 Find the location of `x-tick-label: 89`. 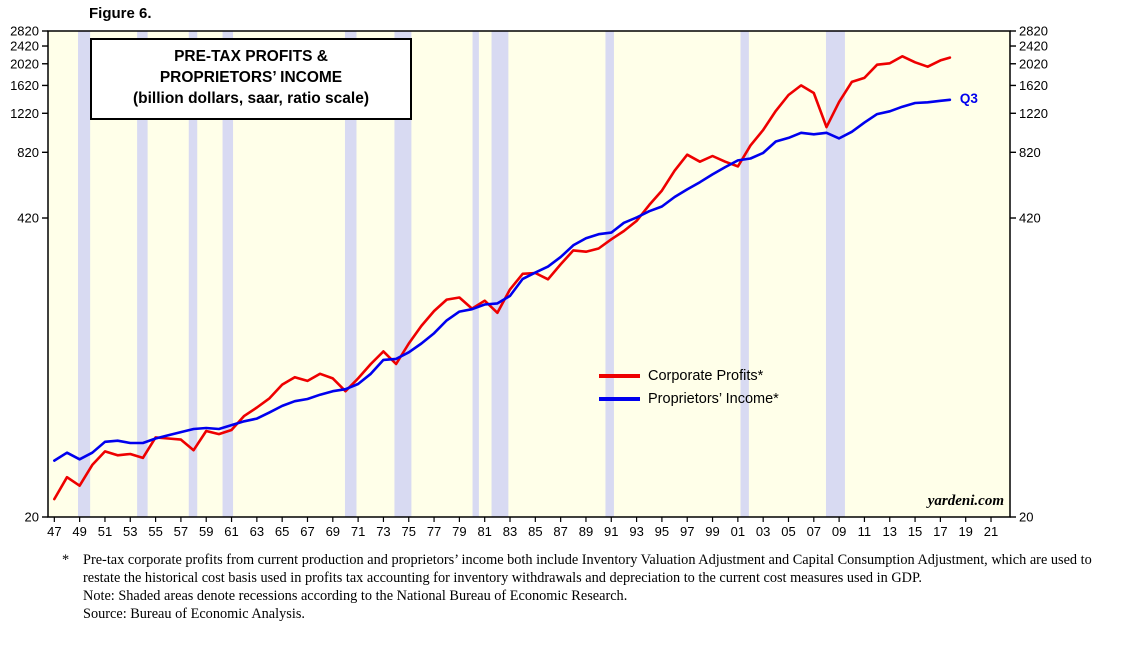

x-tick-label: 89 is located at coordinates (586, 531).